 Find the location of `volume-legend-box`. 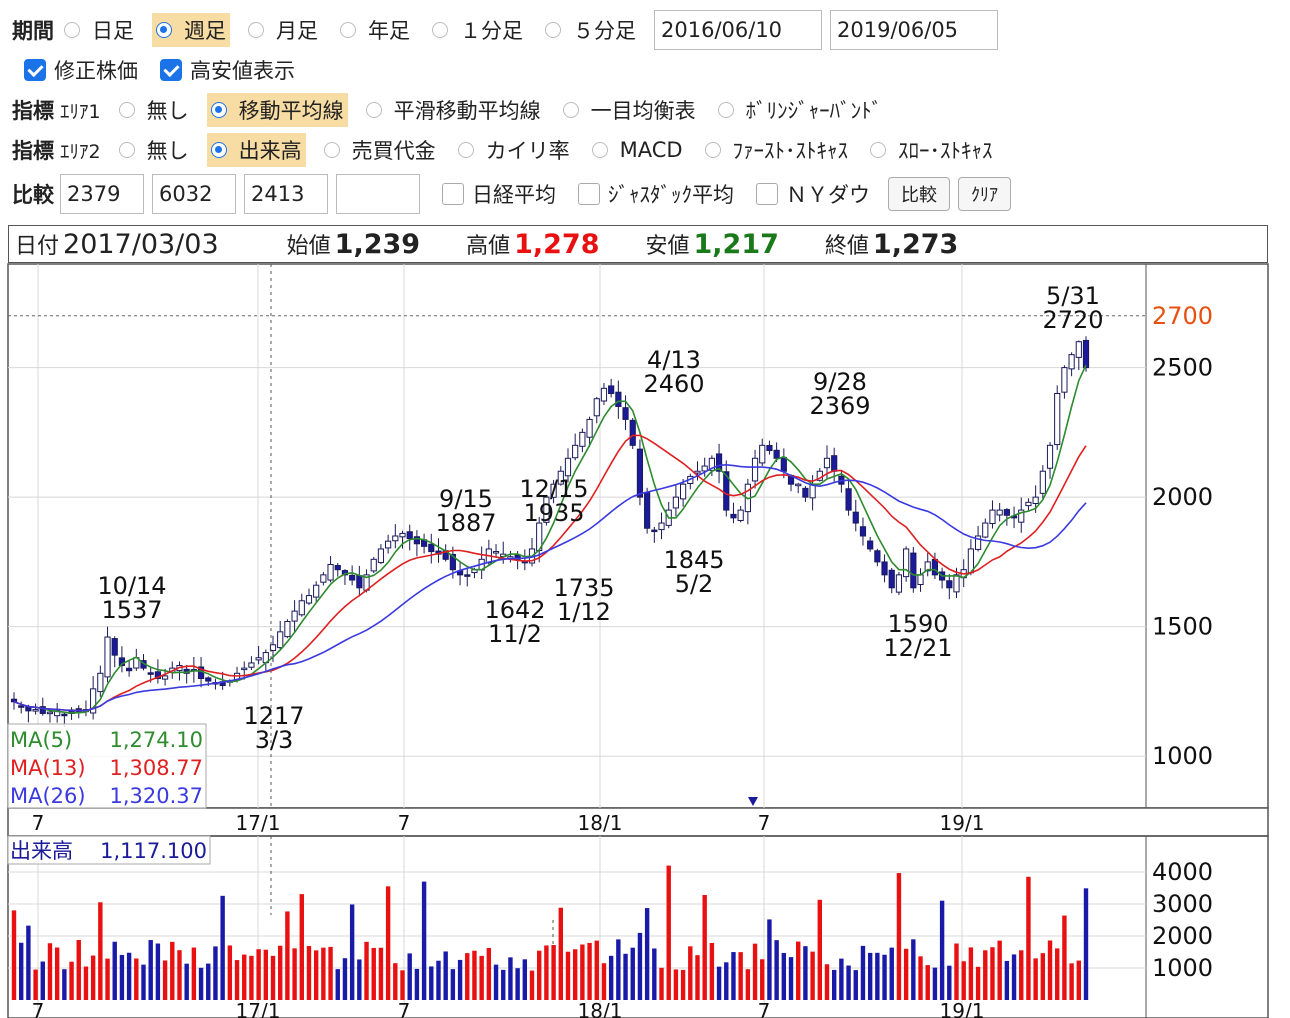

volume-legend-box is located at coordinates (109, 850).